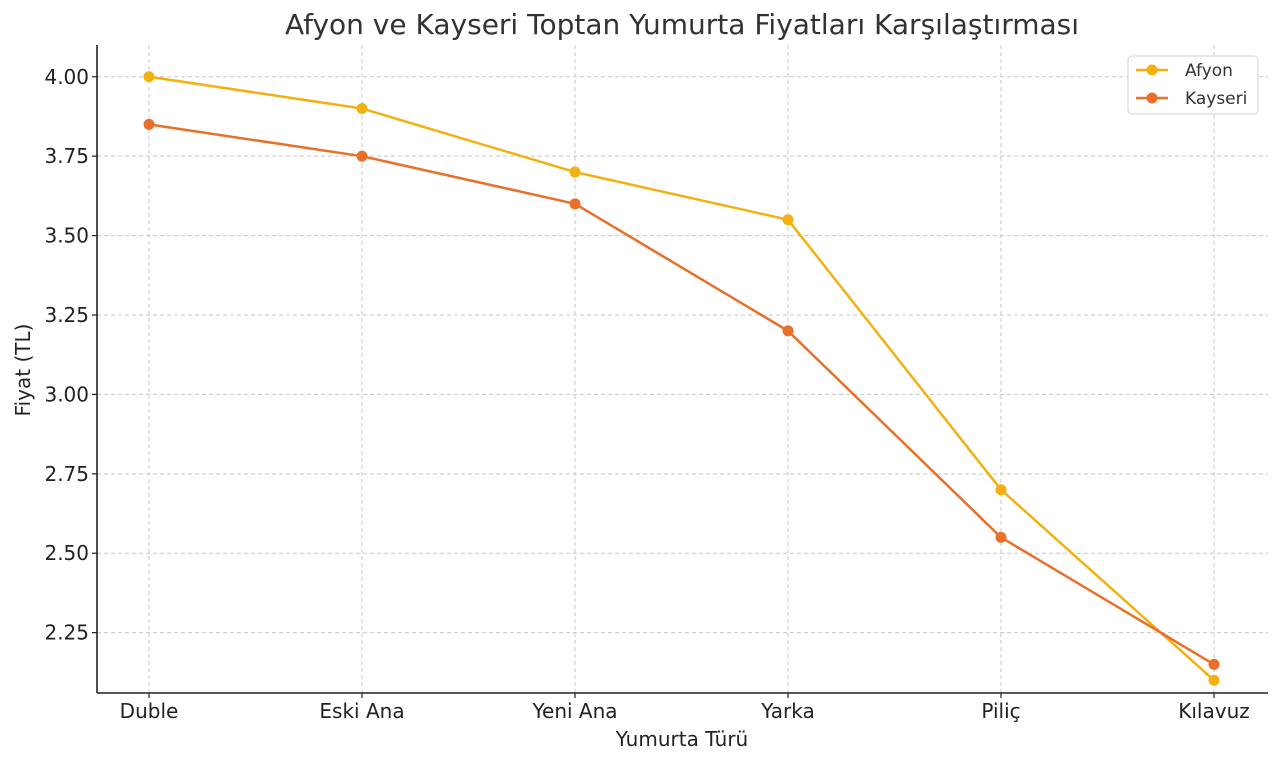 This screenshot has width=1280, height=763. Describe the element at coordinates (66, 394) in the screenshot. I see `y-tick-label: 3.00` at that location.